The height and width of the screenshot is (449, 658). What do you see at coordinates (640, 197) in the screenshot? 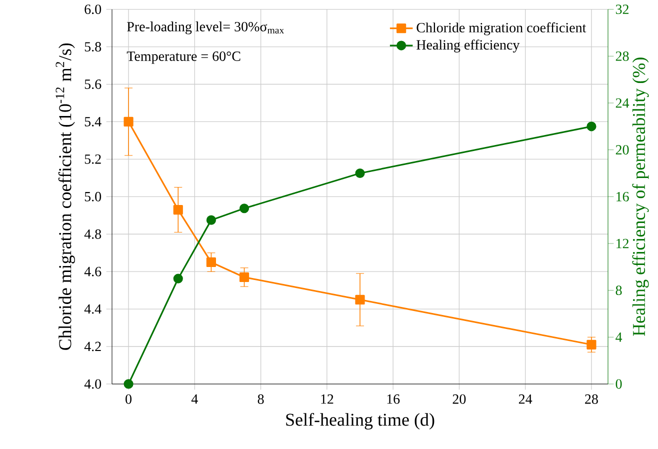
I see `y2-axis-title: Healing efficiency of permeability (%)` at bounding box center [640, 197].